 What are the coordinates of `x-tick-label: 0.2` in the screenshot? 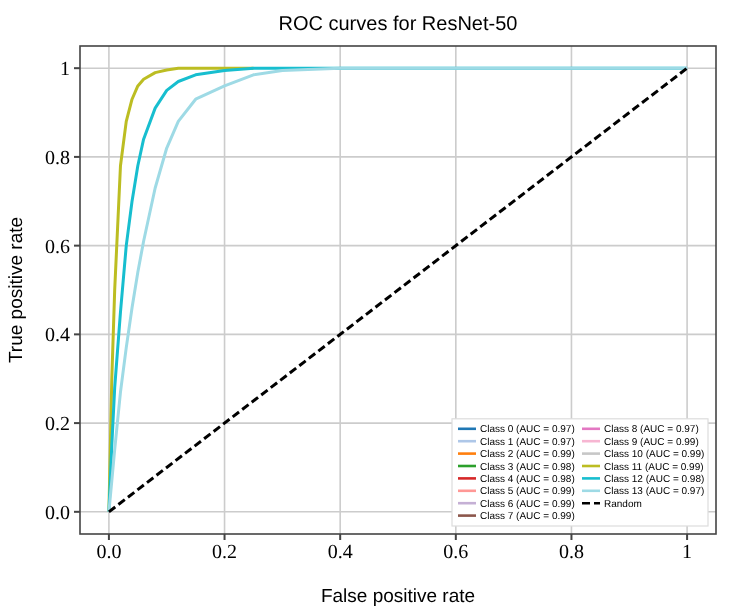 It's located at (225, 553).